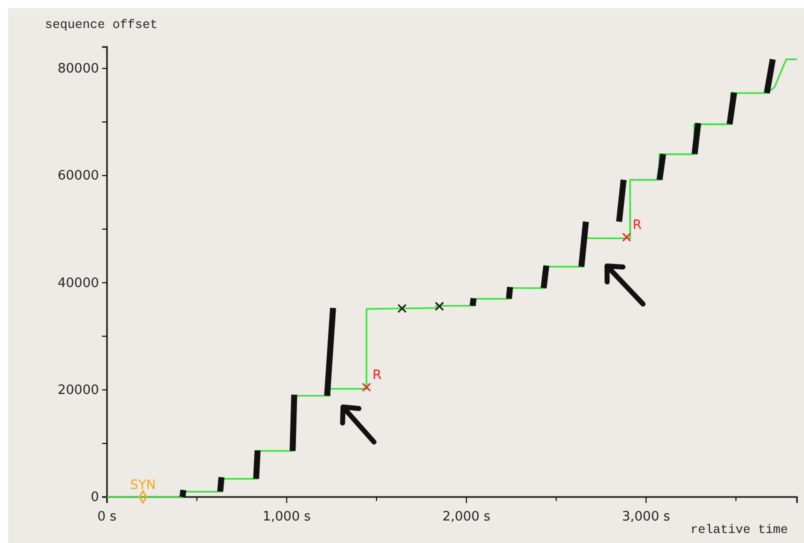 This screenshot has width=804, height=543. What do you see at coordinates (78, 69) in the screenshot?
I see `y-tick-label: 80000` at bounding box center [78, 69].